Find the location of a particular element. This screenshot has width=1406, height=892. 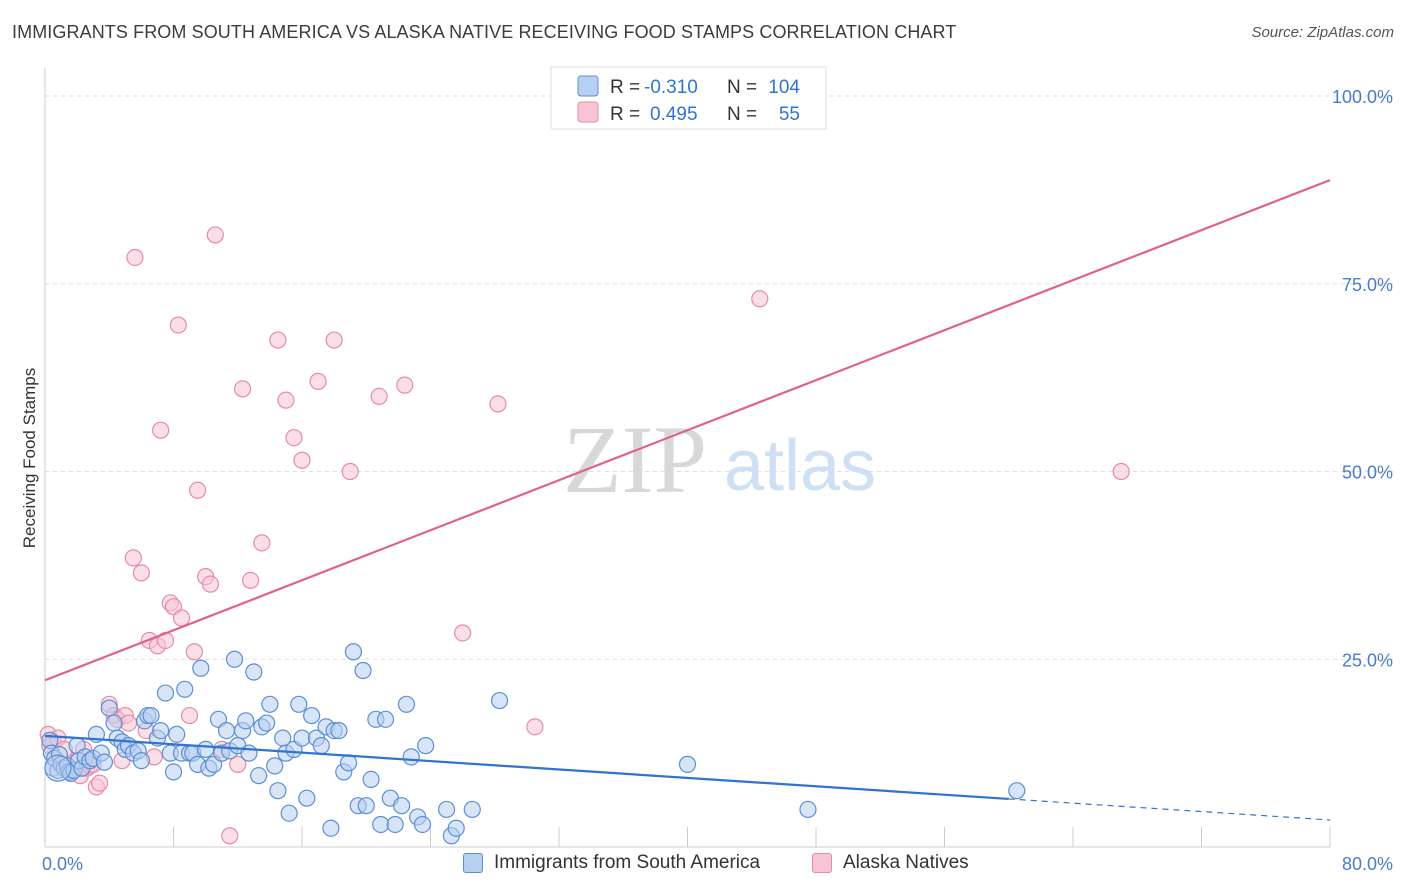

y-tick-label-25: 25.0% is located at coordinates (1367, 660).